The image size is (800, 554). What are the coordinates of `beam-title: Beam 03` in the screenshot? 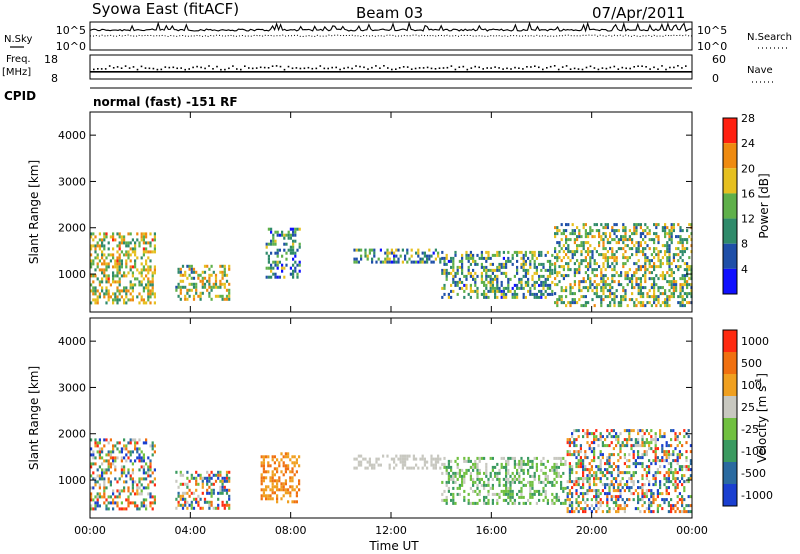 It's located at (389, 13).